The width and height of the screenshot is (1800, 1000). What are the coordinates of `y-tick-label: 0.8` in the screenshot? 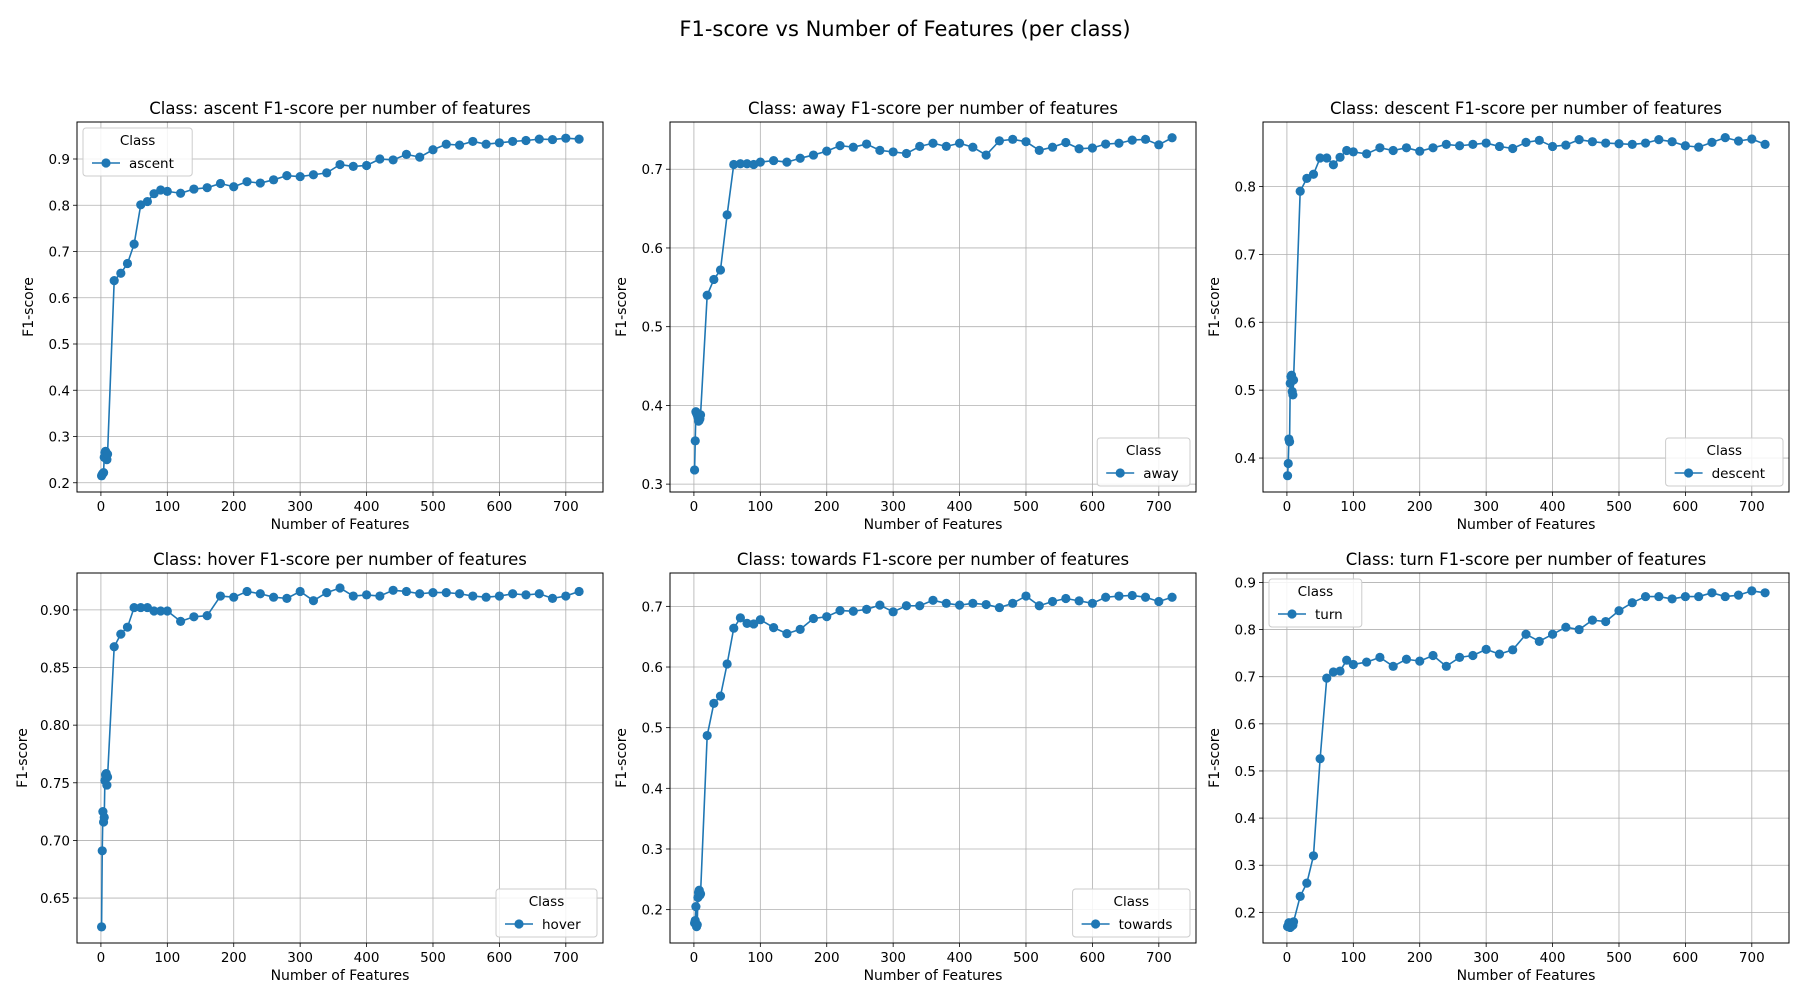 It's located at (1245, 631).